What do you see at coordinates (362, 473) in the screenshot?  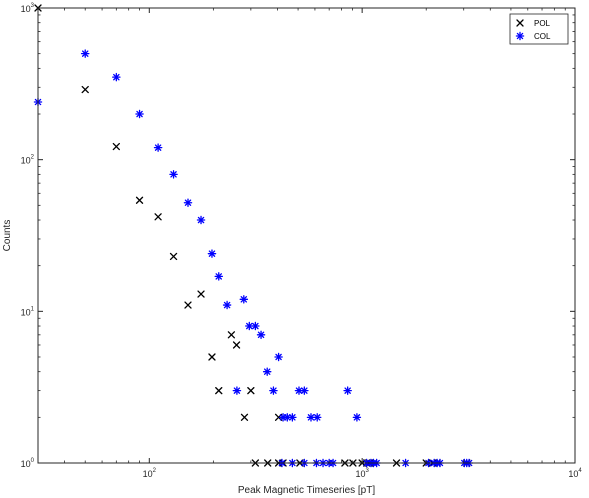 I see `x-tick-label: 10³` at bounding box center [362, 473].